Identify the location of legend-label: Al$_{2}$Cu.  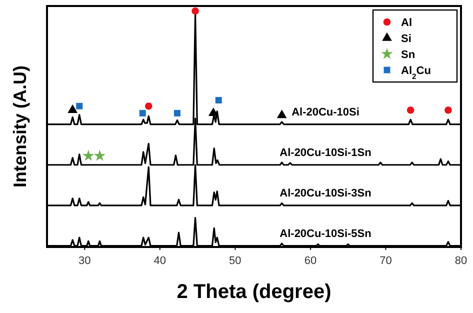
(416, 72).